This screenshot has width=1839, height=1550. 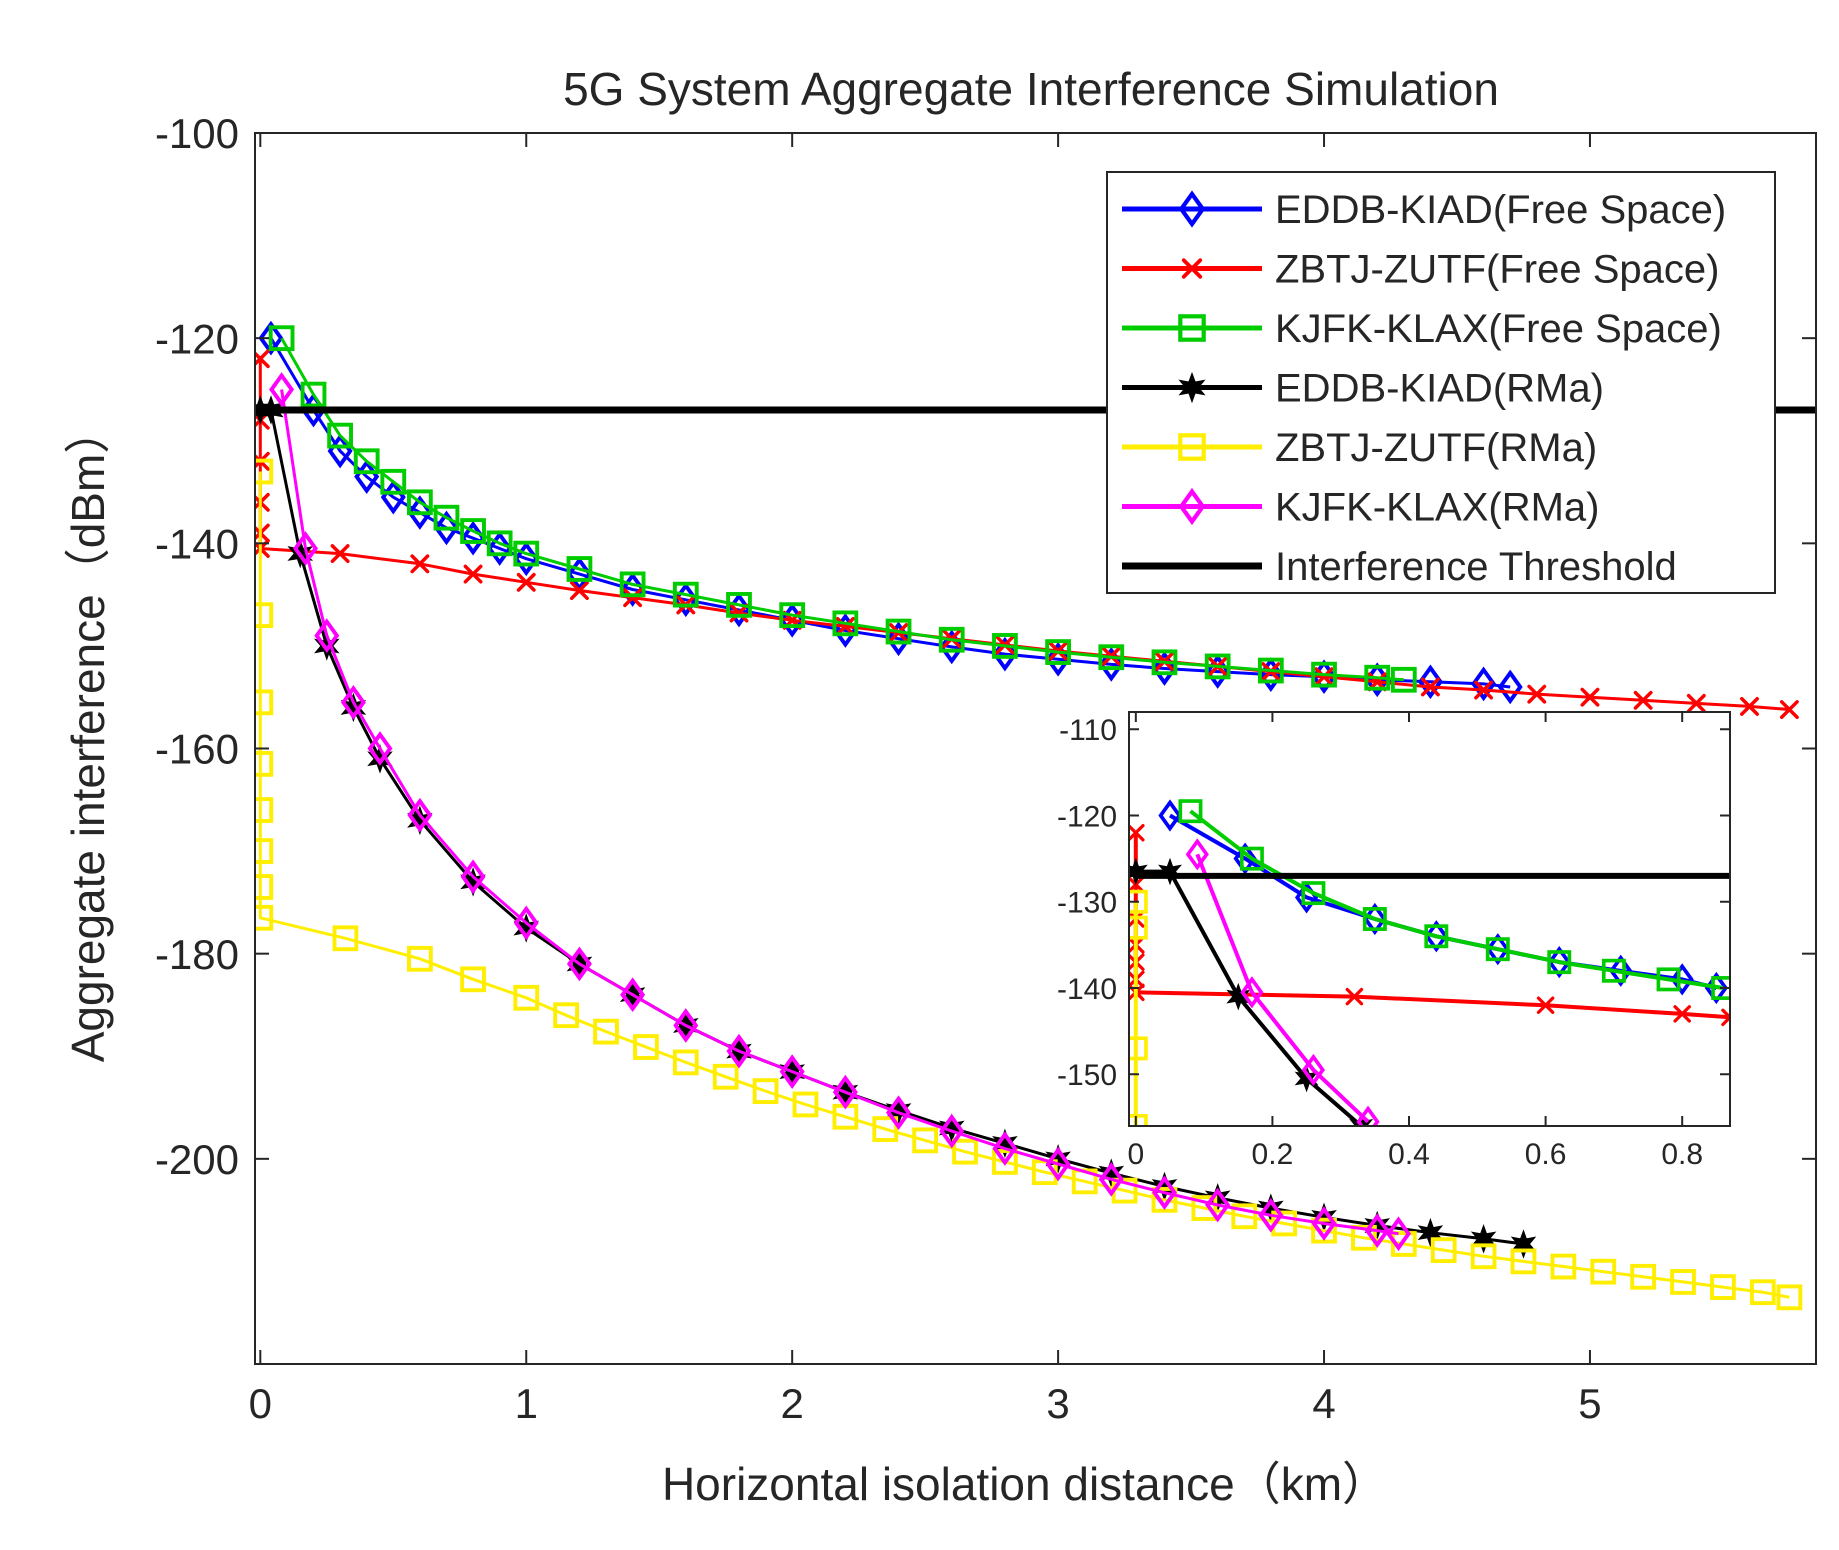 I want to click on legend-item-interference-threshold: Interference Threshold, so click(x=1399, y=567).